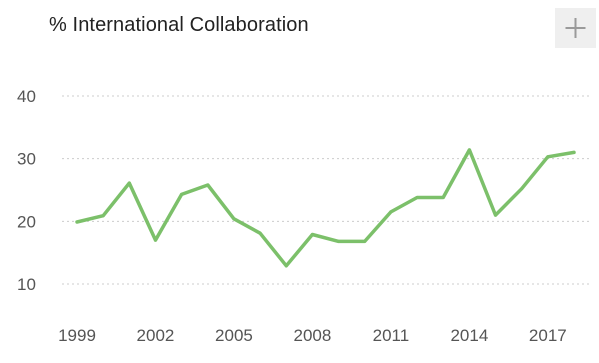 Image resolution: width=599 pixels, height=363 pixels. Describe the element at coordinates (26, 284) in the screenshot. I see `y-tick-label: 10` at that location.